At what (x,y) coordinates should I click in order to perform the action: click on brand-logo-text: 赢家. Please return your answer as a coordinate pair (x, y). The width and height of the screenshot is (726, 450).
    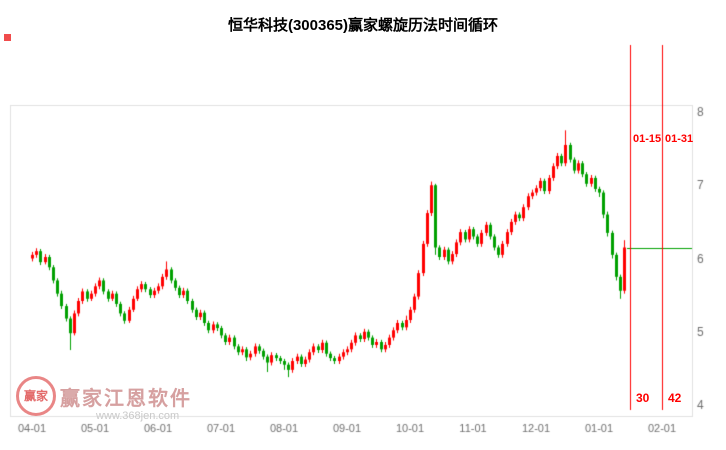
    Looking at the image, I should click on (35, 396).